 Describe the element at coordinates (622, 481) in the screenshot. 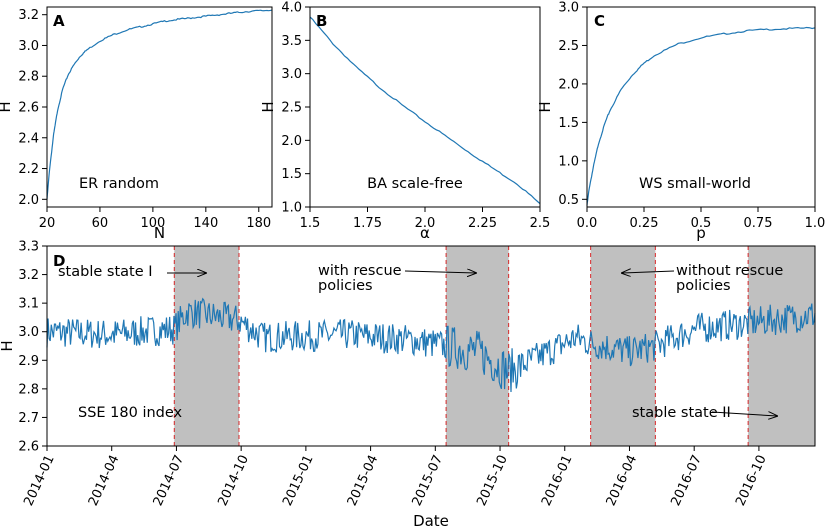

I see `x-tick-label: 2016-04` at that location.